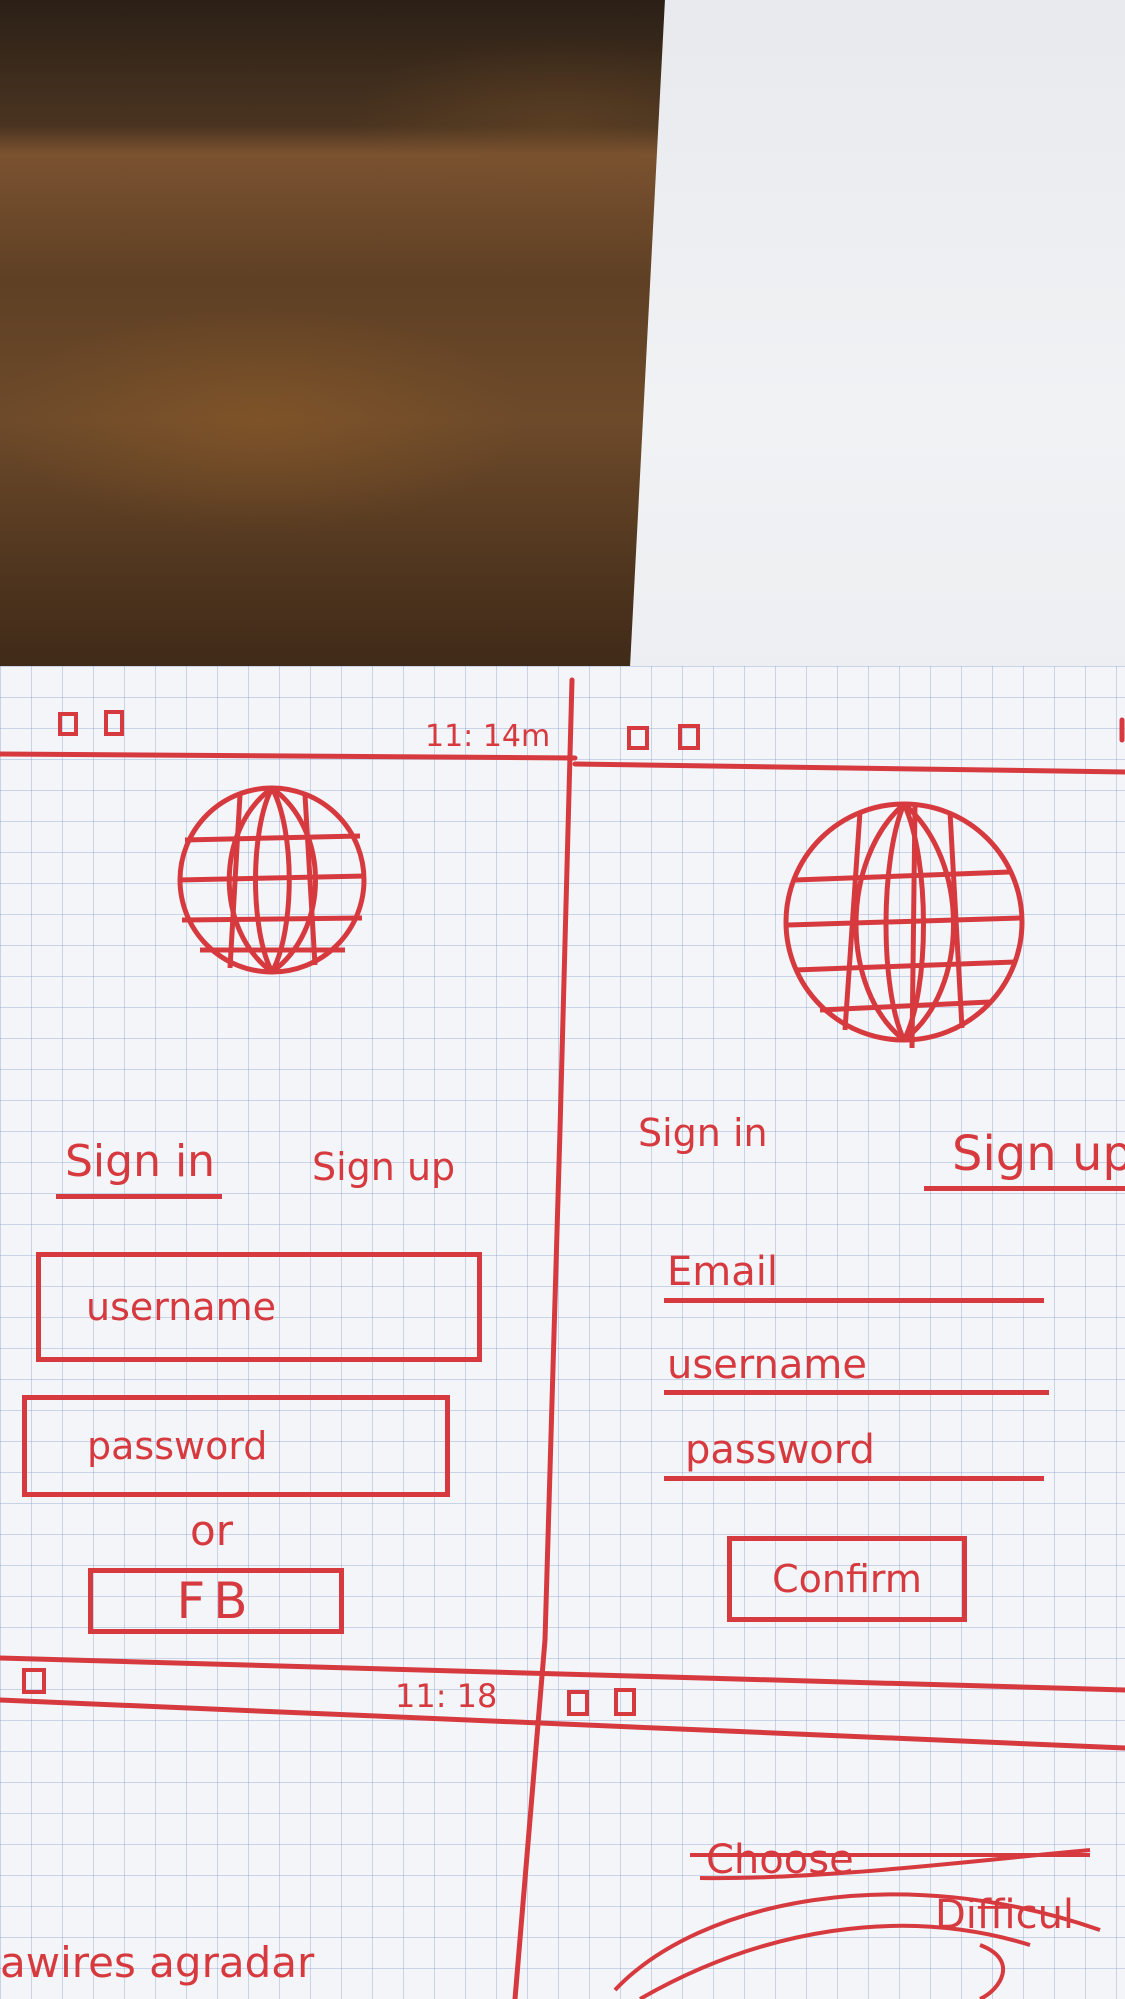 The height and width of the screenshot is (1999, 1125). Describe the element at coordinates (854, 1300) in the screenshot. I see `email-input` at that location.